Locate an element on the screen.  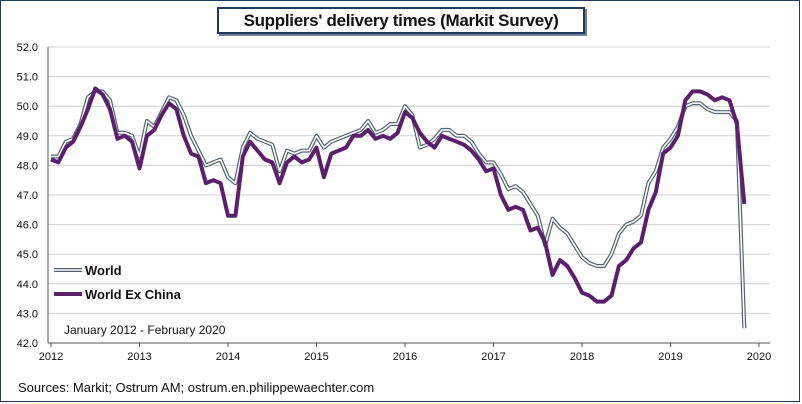
y-tick-label: 45.0 is located at coordinates (27, 255).